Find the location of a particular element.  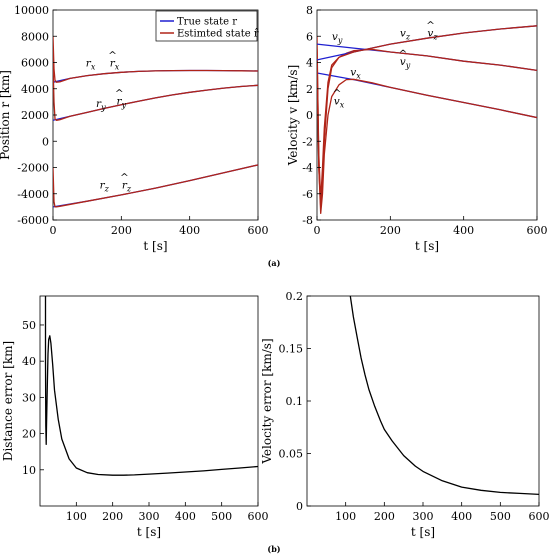

y-tick-label: 6 is located at coordinates (309, 36).